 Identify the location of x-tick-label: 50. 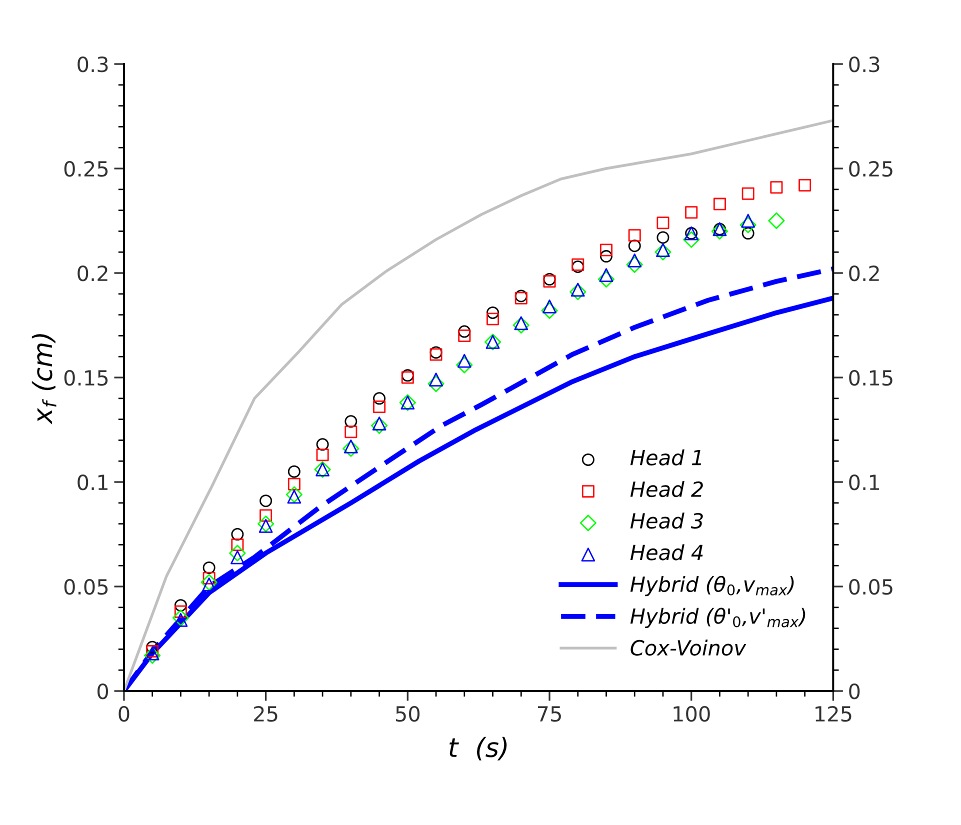
(408, 714).